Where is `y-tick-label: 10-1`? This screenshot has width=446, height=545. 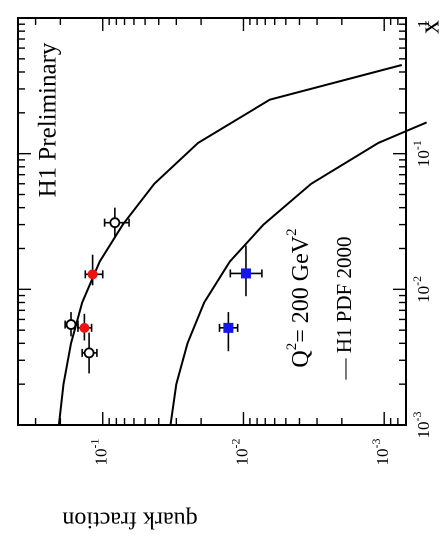
y-tick-label: 10-1 is located at coordinates (98, 452).